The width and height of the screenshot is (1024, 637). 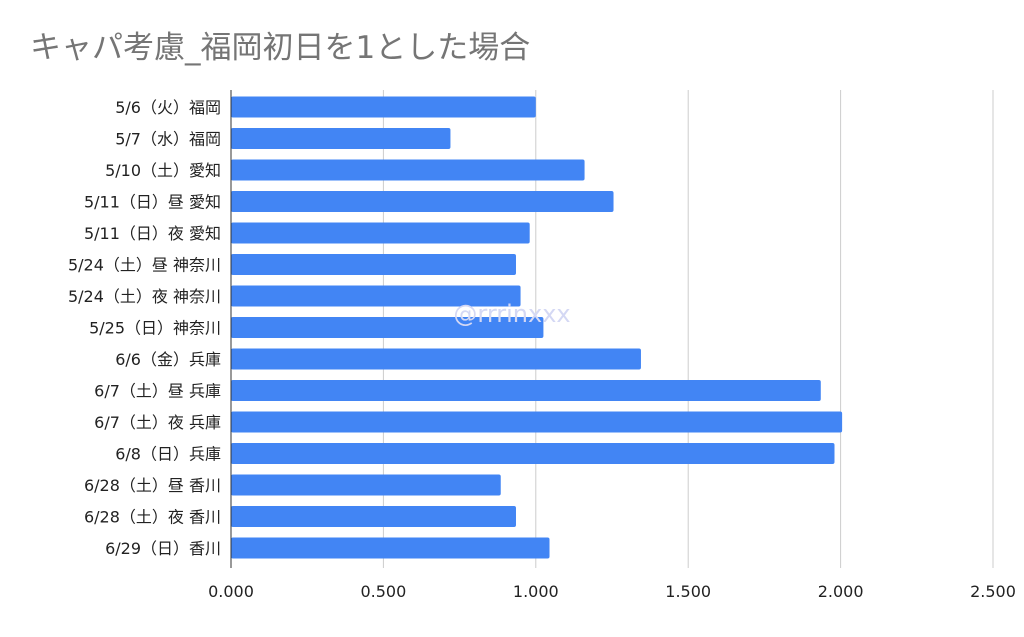 What do you see at coordinates (841, 591) in the screenshot?
I see `x-tick-label: 2.000` at bounding box center [841, 591].